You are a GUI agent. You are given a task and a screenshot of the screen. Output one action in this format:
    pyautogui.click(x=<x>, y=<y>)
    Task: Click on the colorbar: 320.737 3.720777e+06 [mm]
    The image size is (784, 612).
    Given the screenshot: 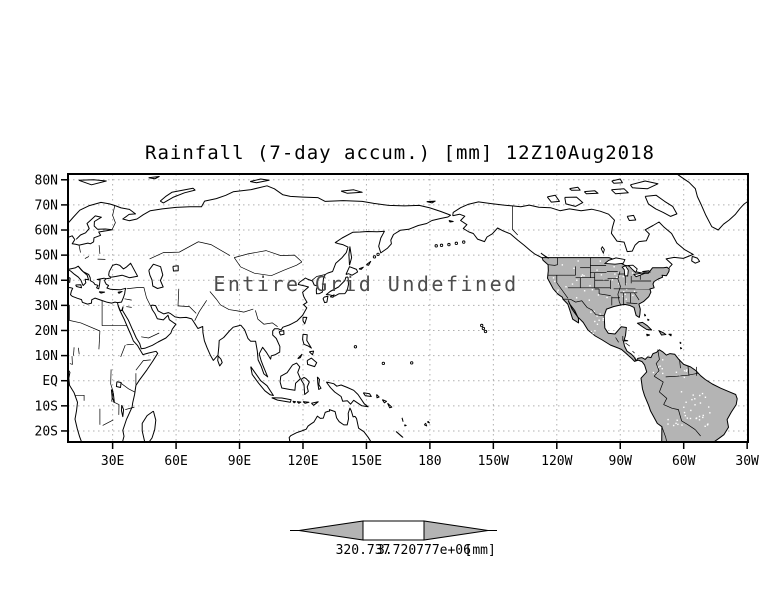 What is the action you would take?
    pyautogui.click(x=393, y=539)
    